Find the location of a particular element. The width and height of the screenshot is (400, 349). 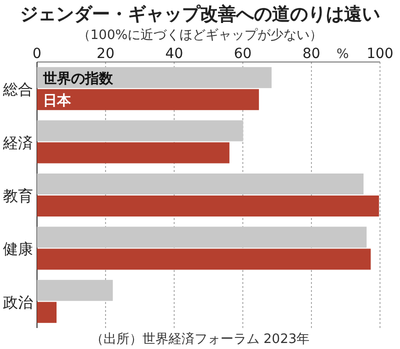

y-tick-label: 教育 is located at coordinates (18, 196).